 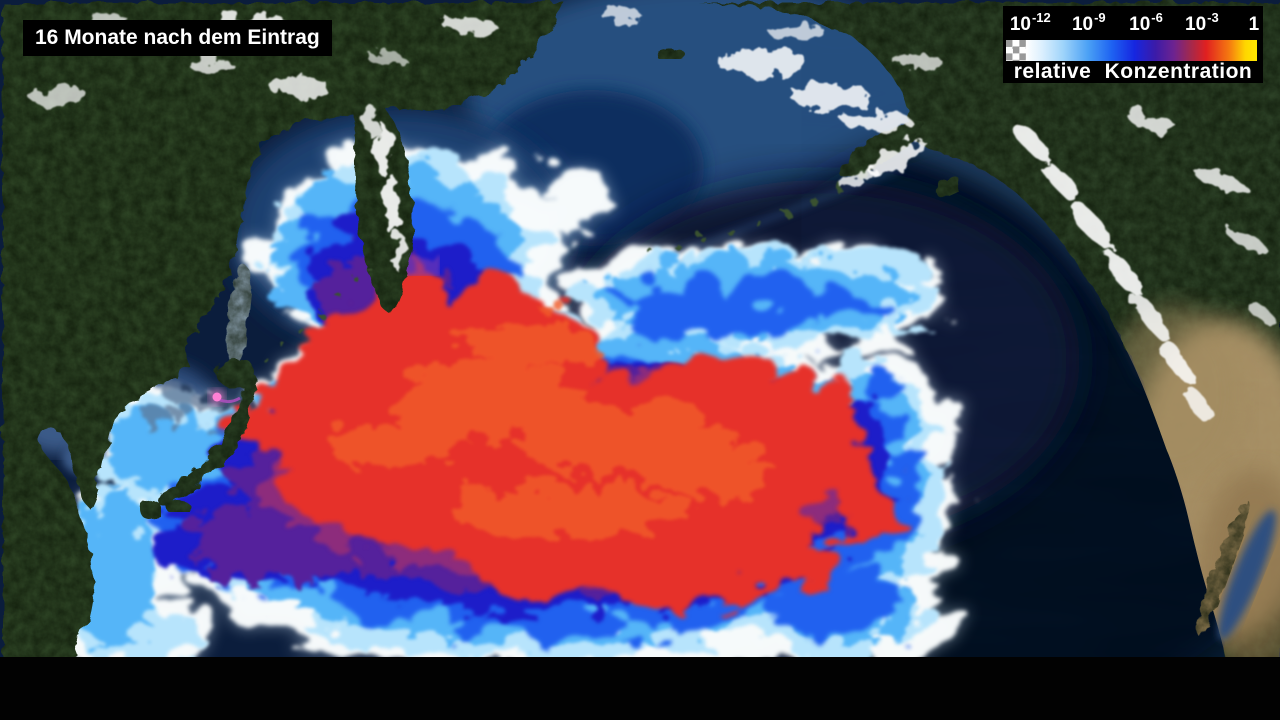 I want to click on island-kyushu, so click(x=149, y=508).